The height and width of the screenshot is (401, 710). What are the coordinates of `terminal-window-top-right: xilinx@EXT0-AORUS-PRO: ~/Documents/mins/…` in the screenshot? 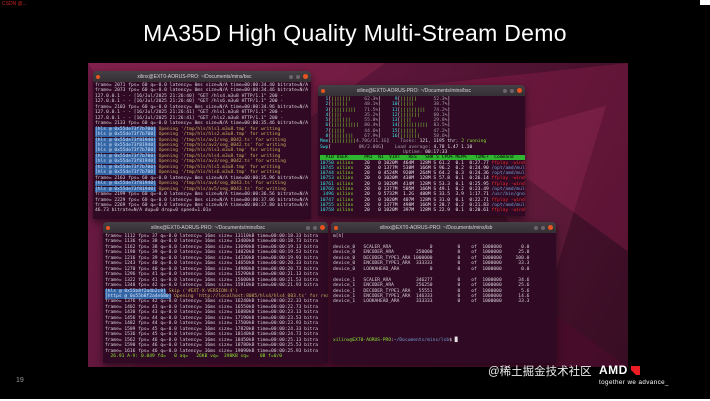 It's located at (421, 150).